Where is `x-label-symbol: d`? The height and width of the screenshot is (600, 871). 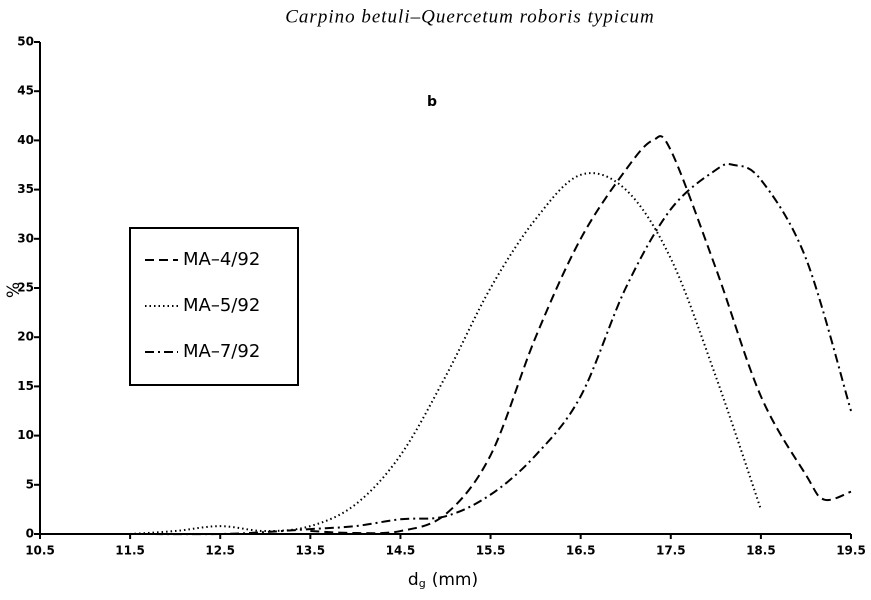
x-label-symbol: d is located at coordinates (413, 580).